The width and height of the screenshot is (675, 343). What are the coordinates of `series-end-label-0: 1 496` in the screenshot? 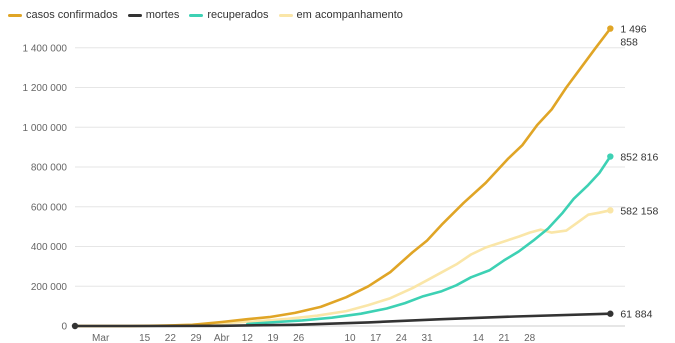 It's located at (633, 30).